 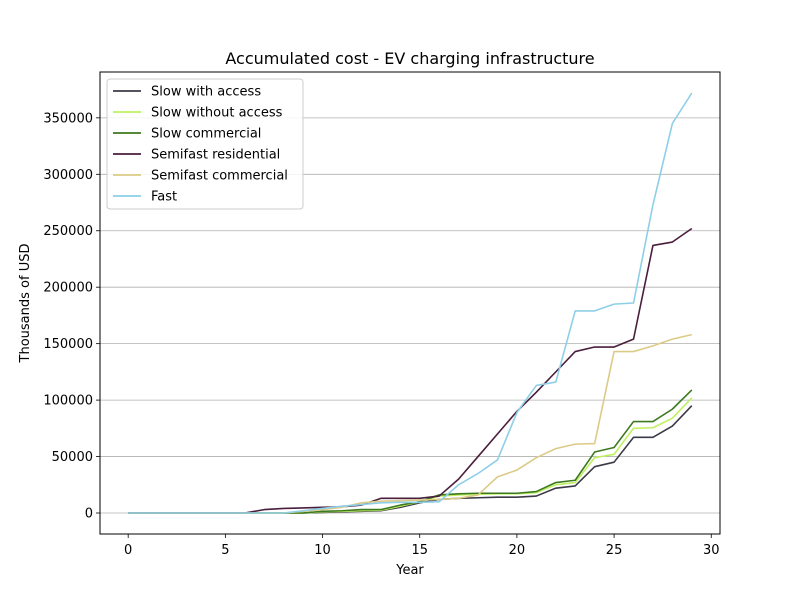 I want to click on x-tick-label: 10, so click(x=322, y=550).